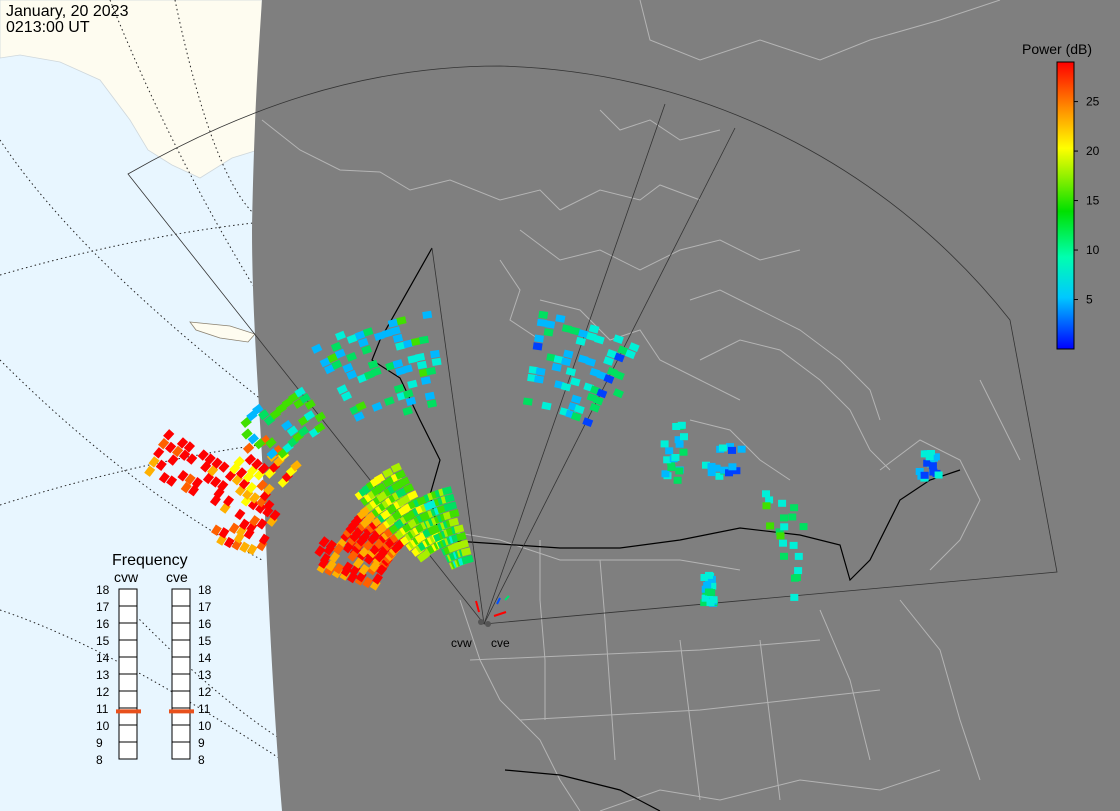 The height and width of the screenshot is (811, 1120). I want to click on radar-label-cve: cve, so click(500, 643).